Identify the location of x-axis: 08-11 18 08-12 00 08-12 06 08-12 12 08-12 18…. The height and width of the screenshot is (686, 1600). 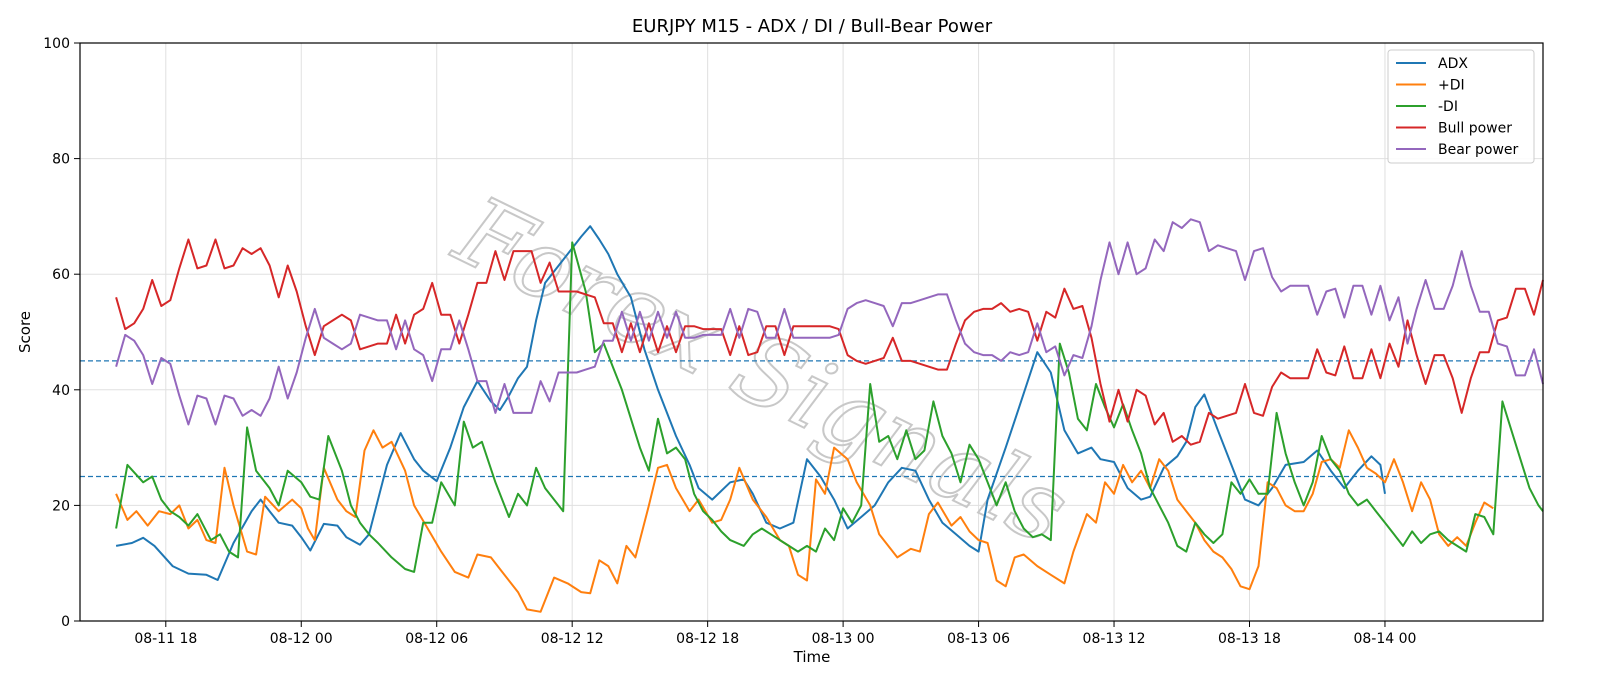
(775, 634).